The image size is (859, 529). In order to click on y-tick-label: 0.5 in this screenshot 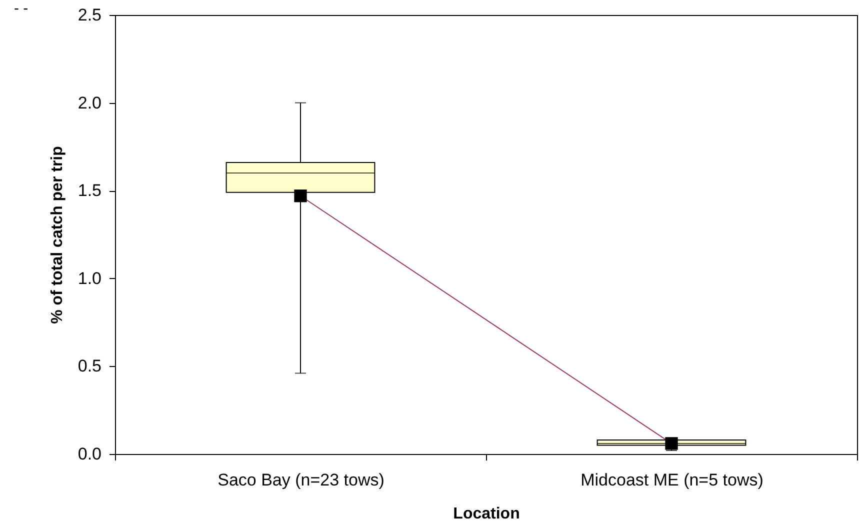, I will do `click(90, 366)`.